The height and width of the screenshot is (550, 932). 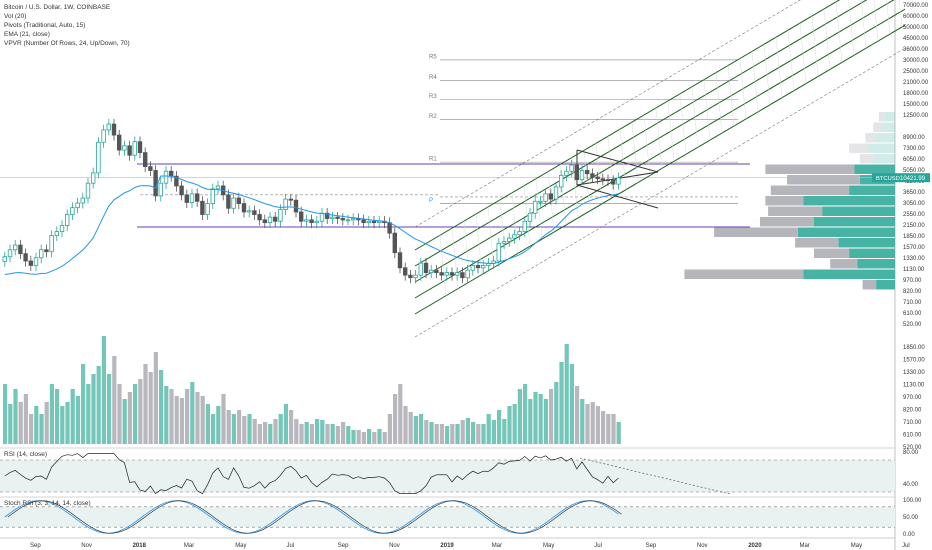 I want to click on time-tick-label: May, so click(x=240, y=546).